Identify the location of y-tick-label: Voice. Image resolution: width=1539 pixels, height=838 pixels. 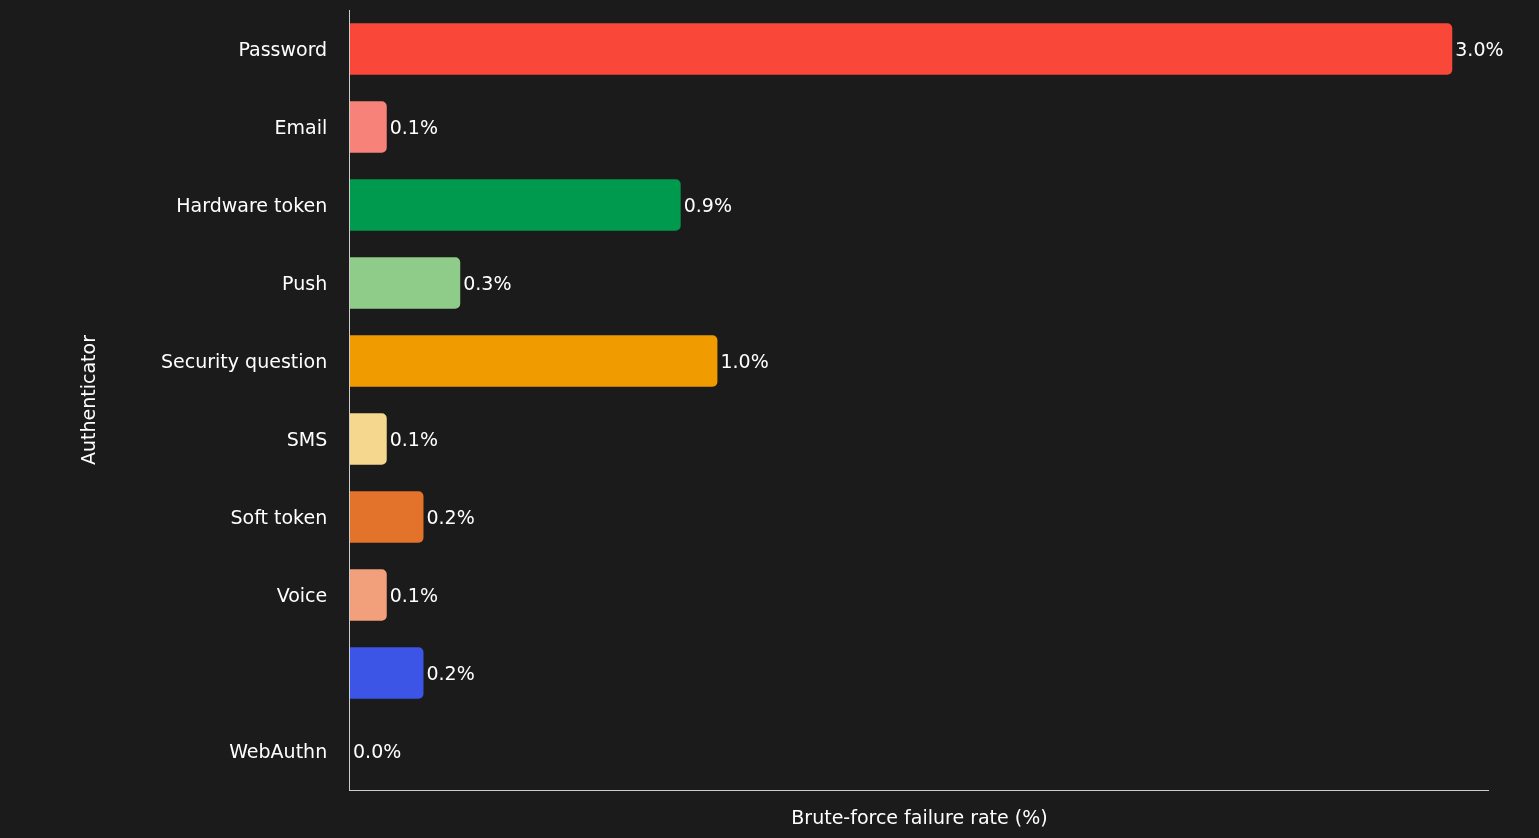
(302, 594).